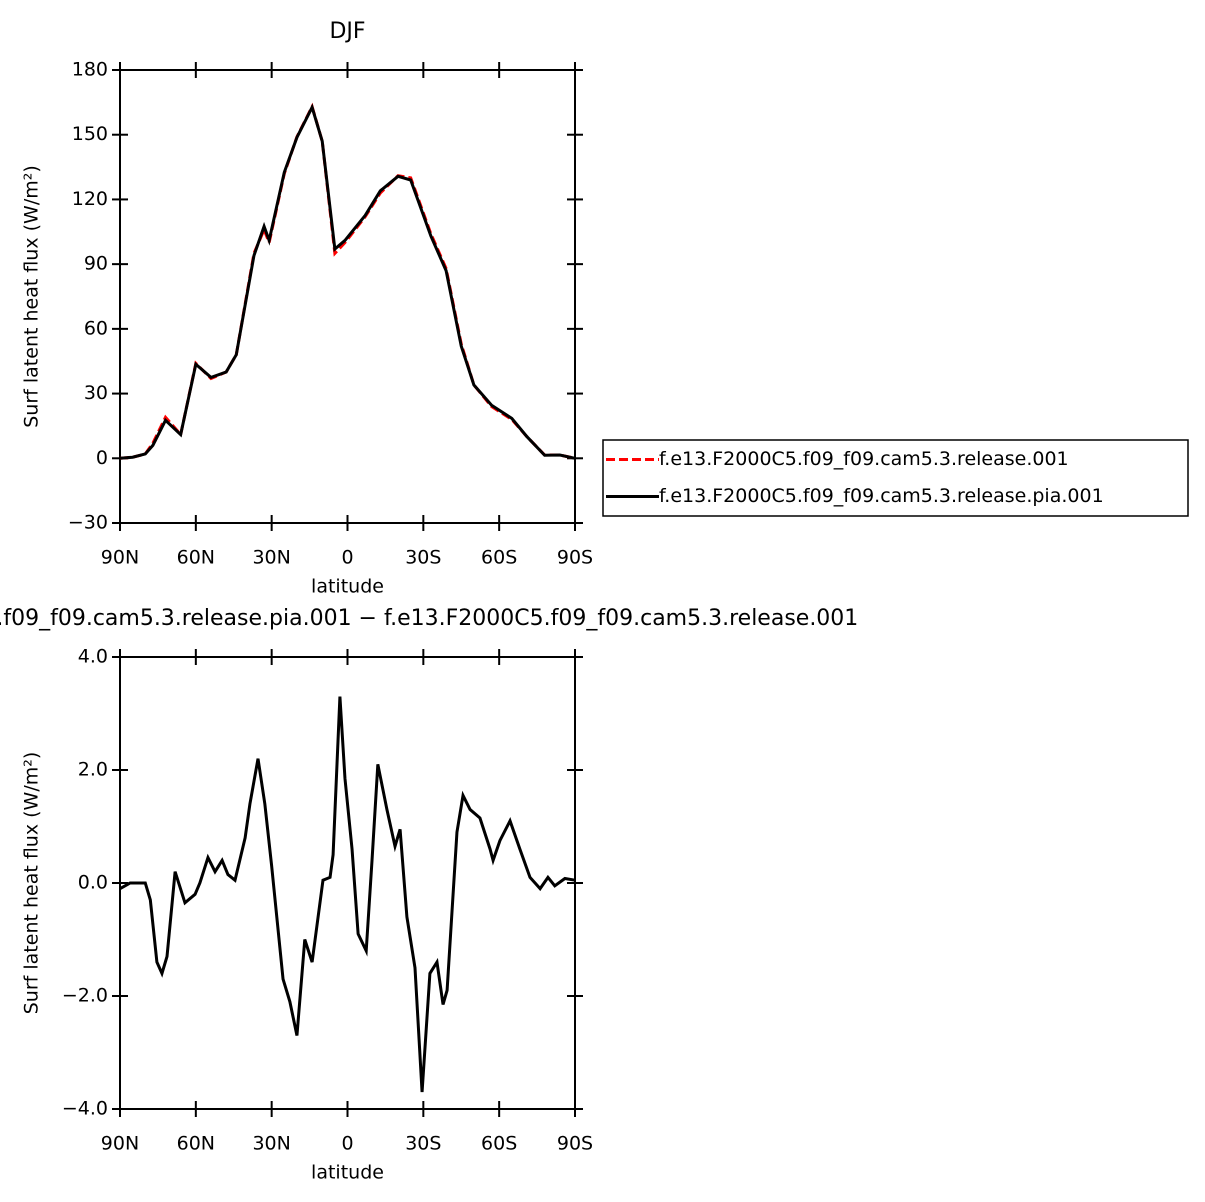 This screenshot has height=1202, width=1205. I want to click on y-tick-label: 180, so click(90, 70).